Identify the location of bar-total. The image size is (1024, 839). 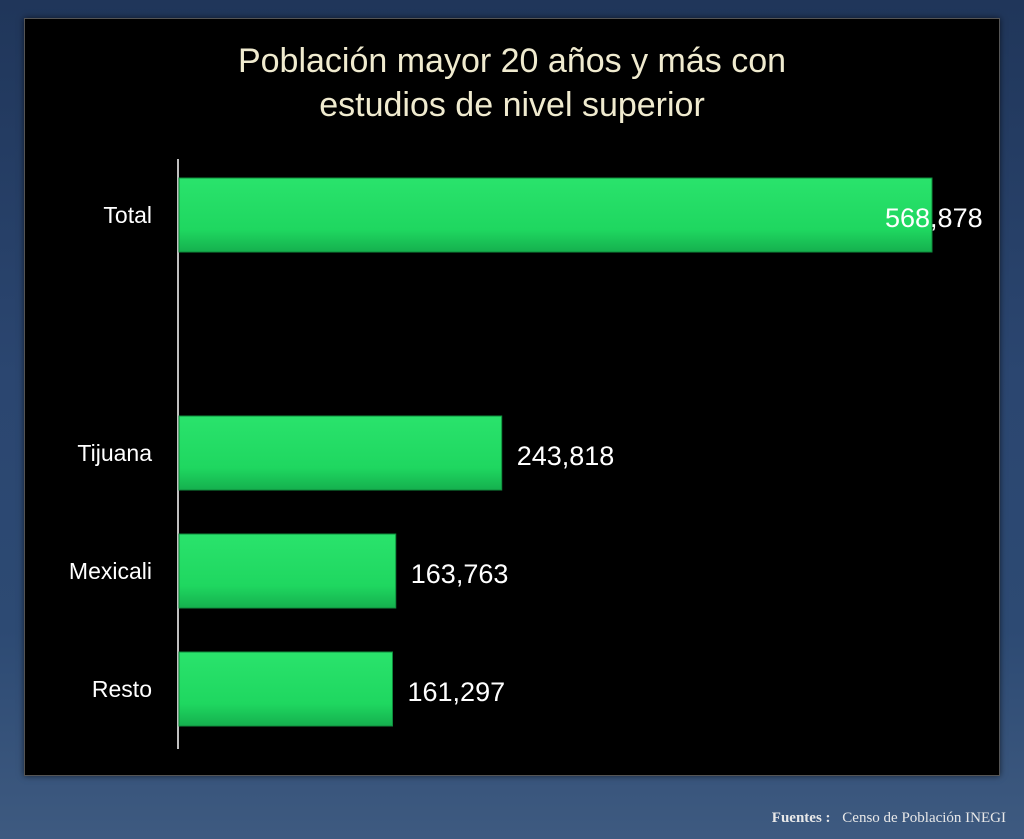
(555, 215).